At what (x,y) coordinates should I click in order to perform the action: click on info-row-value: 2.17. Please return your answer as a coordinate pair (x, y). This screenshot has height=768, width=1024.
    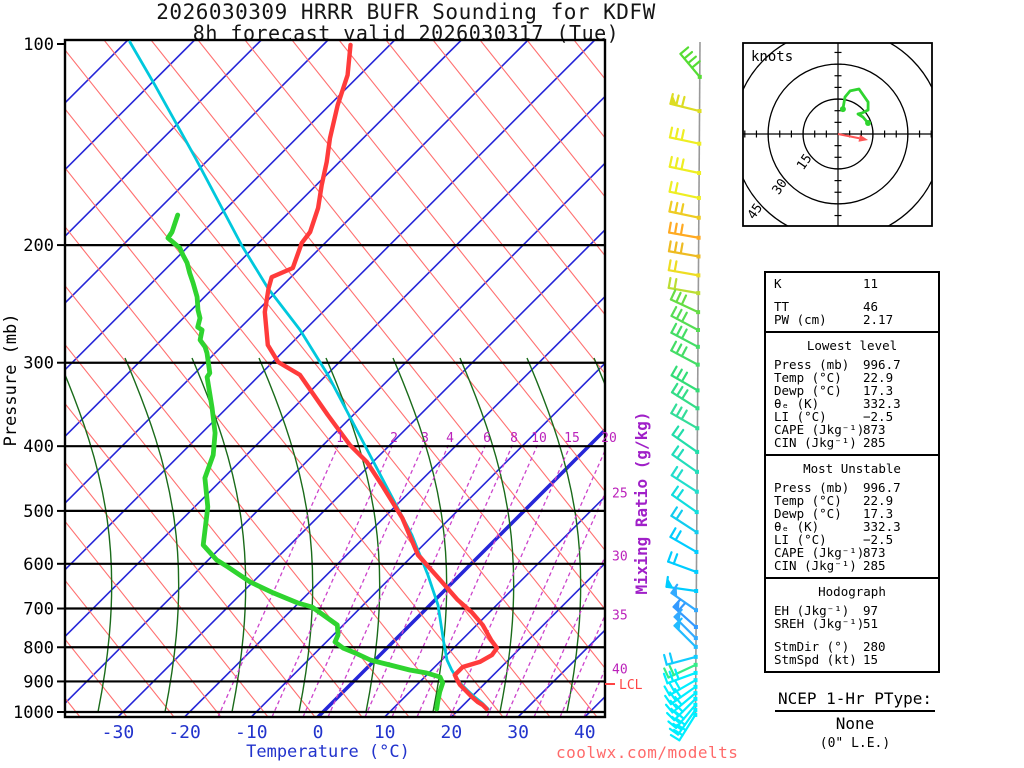
    Looking at the image, I should click on (878, 319).